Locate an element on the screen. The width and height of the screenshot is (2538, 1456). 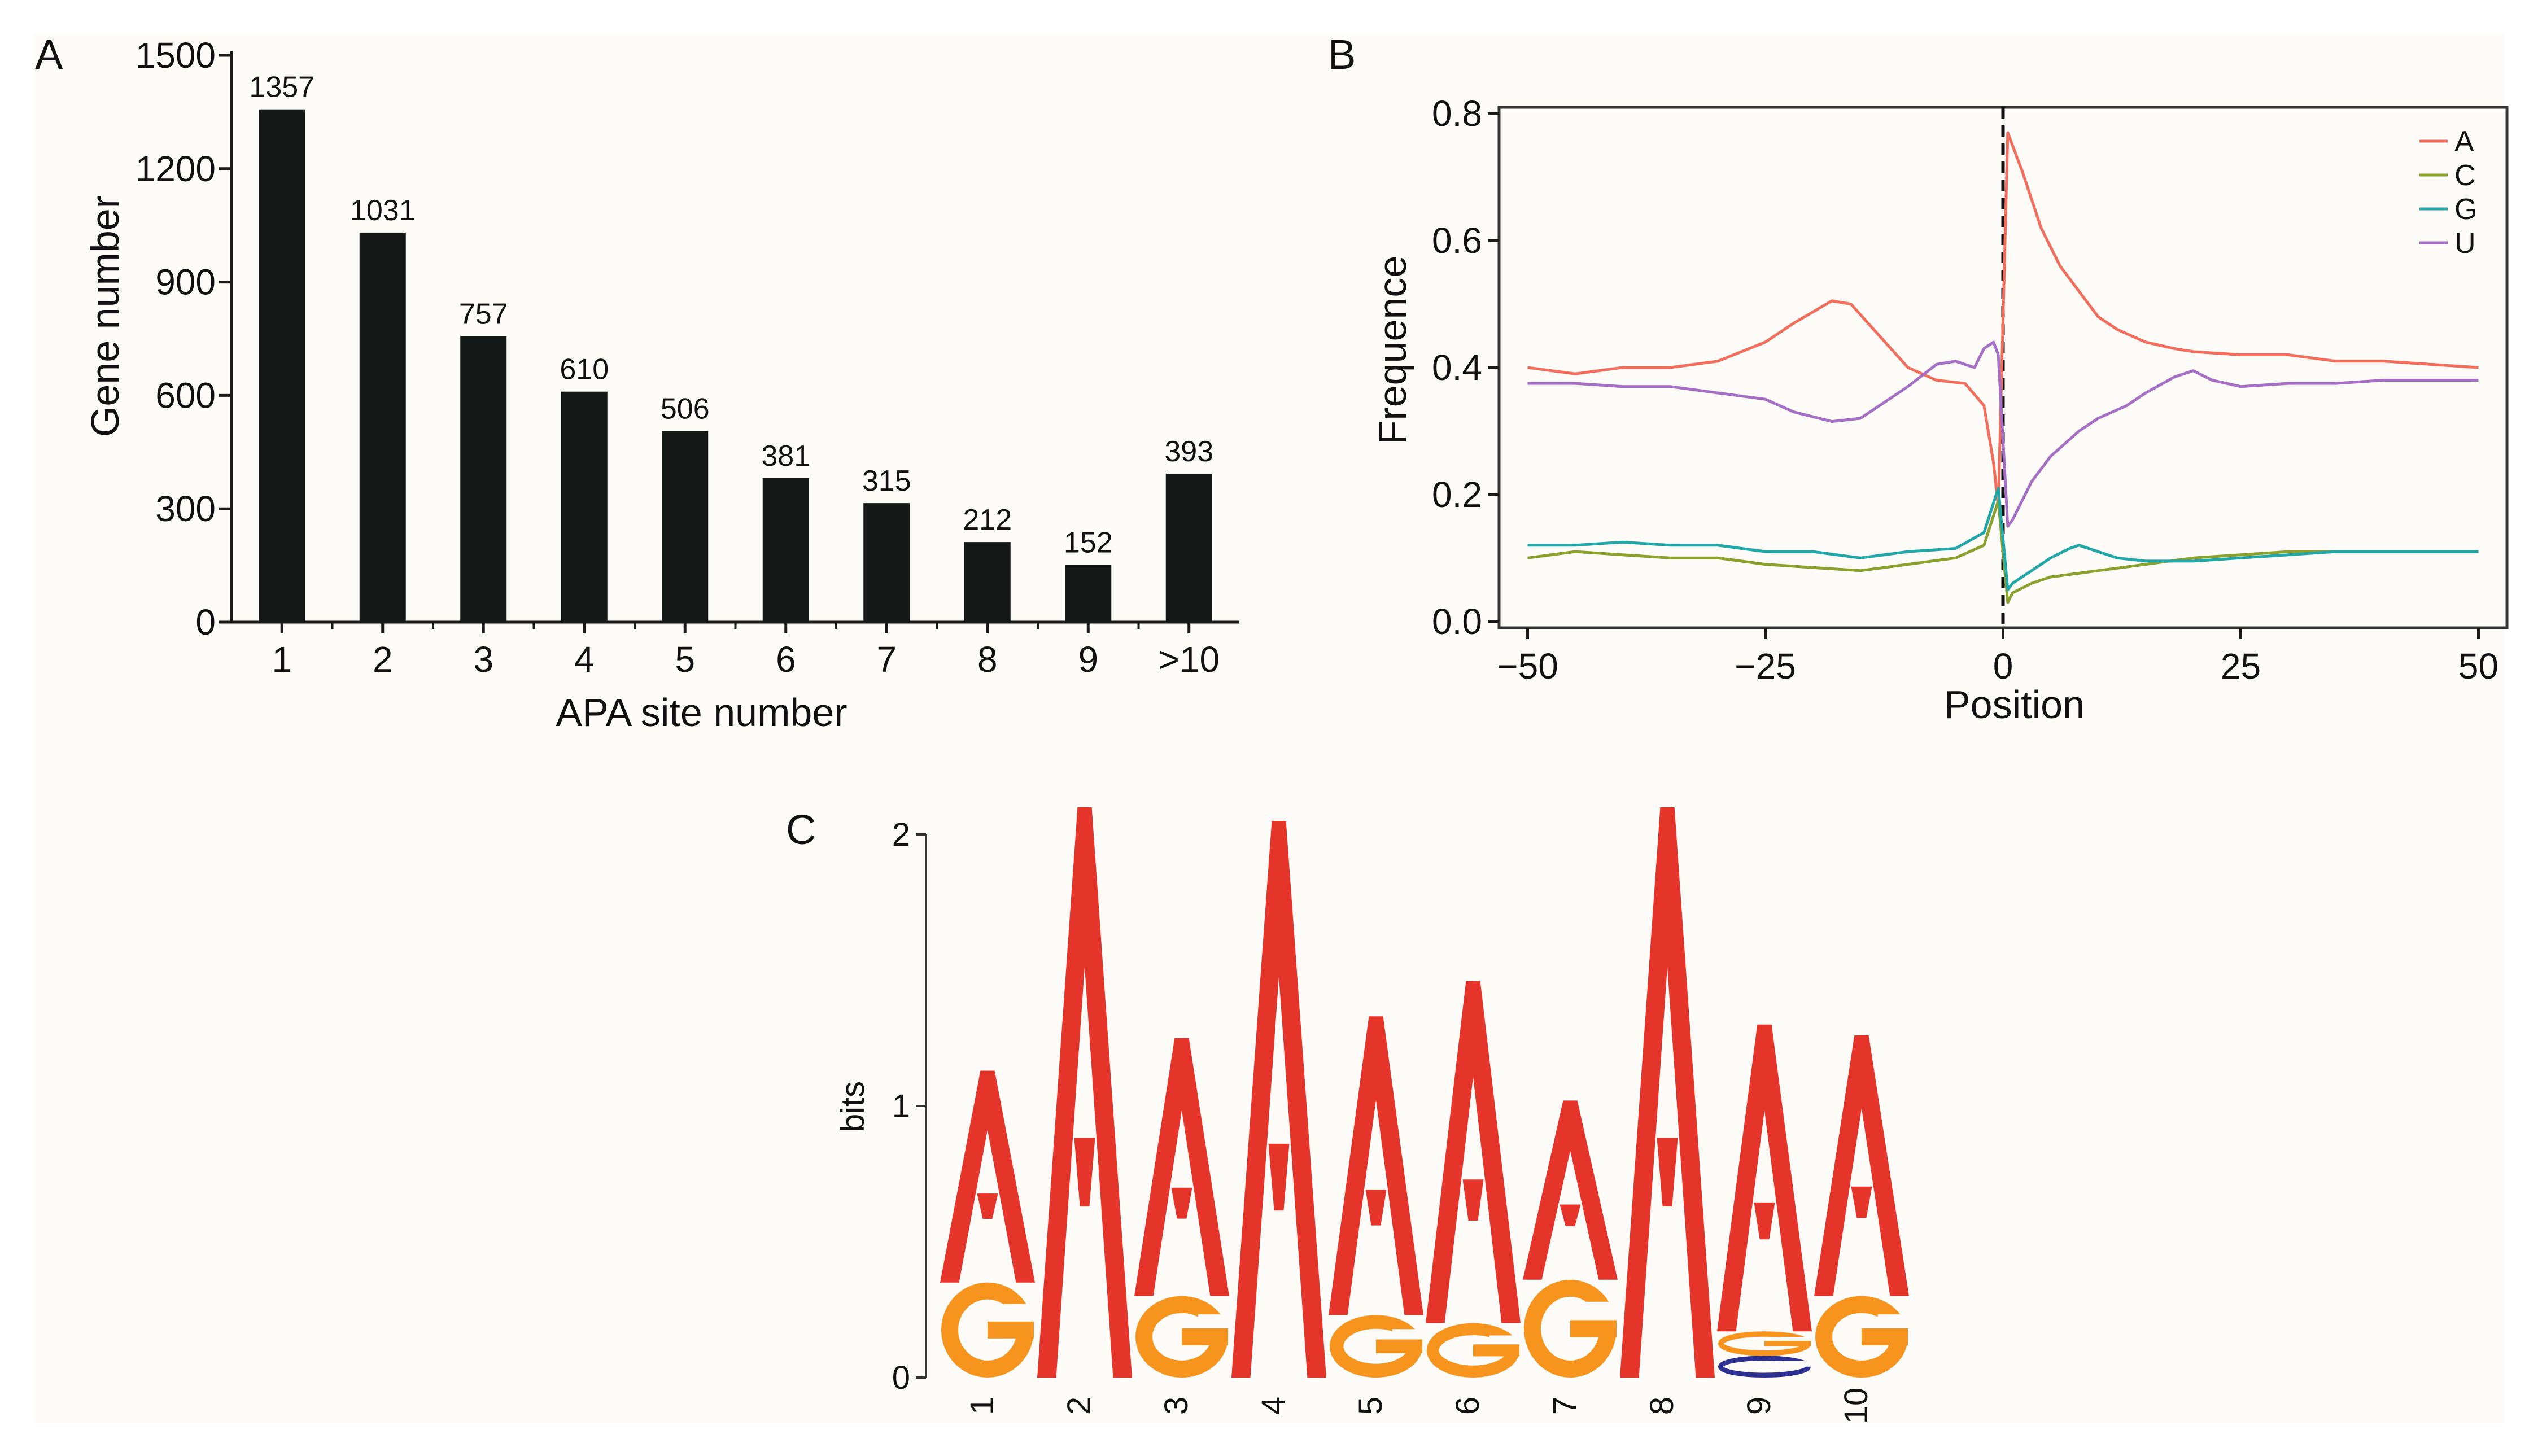
position-label: 3 is located at coordinates (1177, 1406).